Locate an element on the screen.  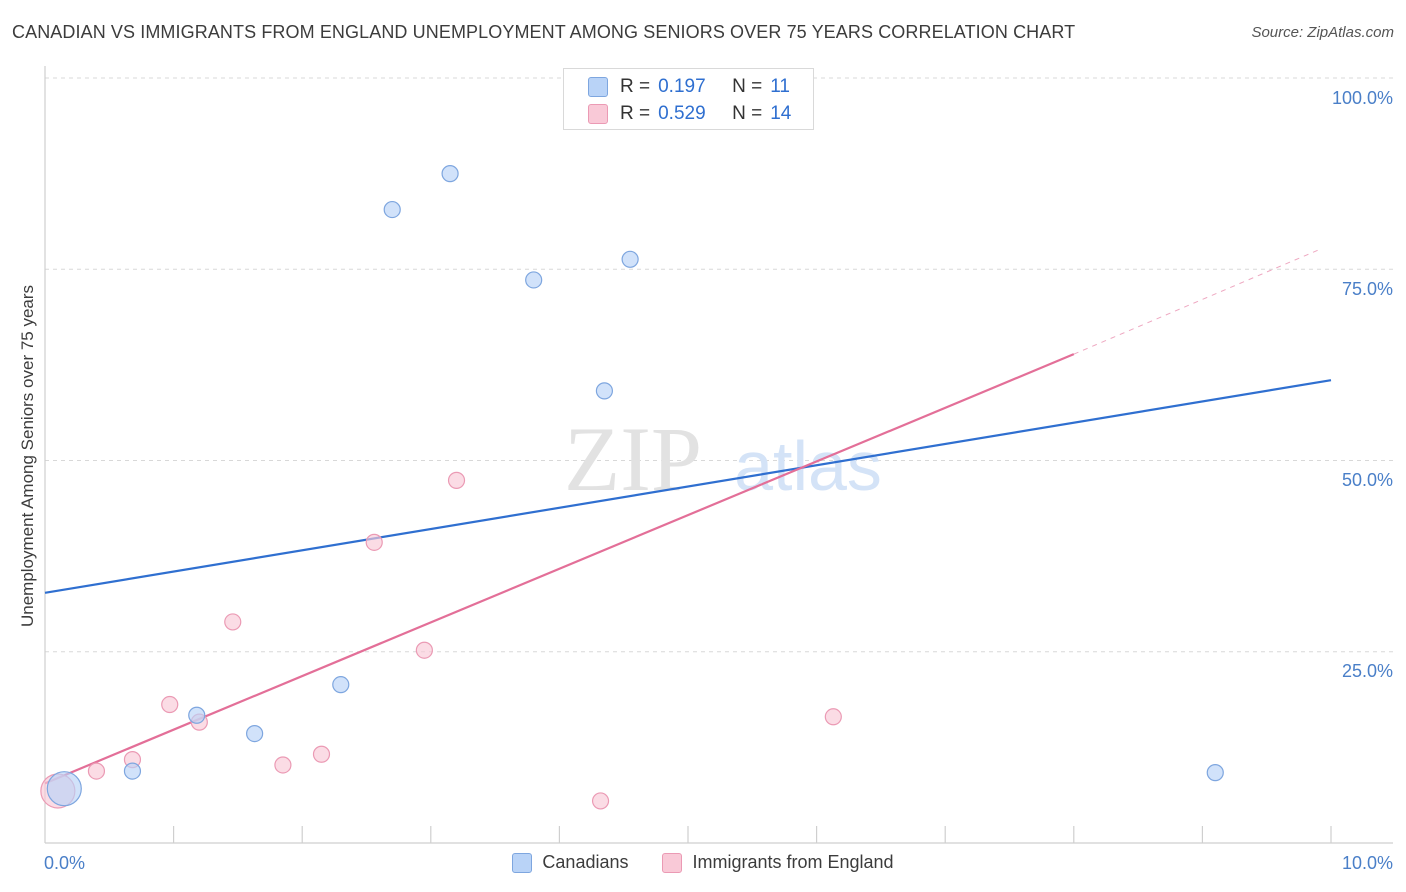
england-r-value: 0.529 is located at coordinates (682, 113).